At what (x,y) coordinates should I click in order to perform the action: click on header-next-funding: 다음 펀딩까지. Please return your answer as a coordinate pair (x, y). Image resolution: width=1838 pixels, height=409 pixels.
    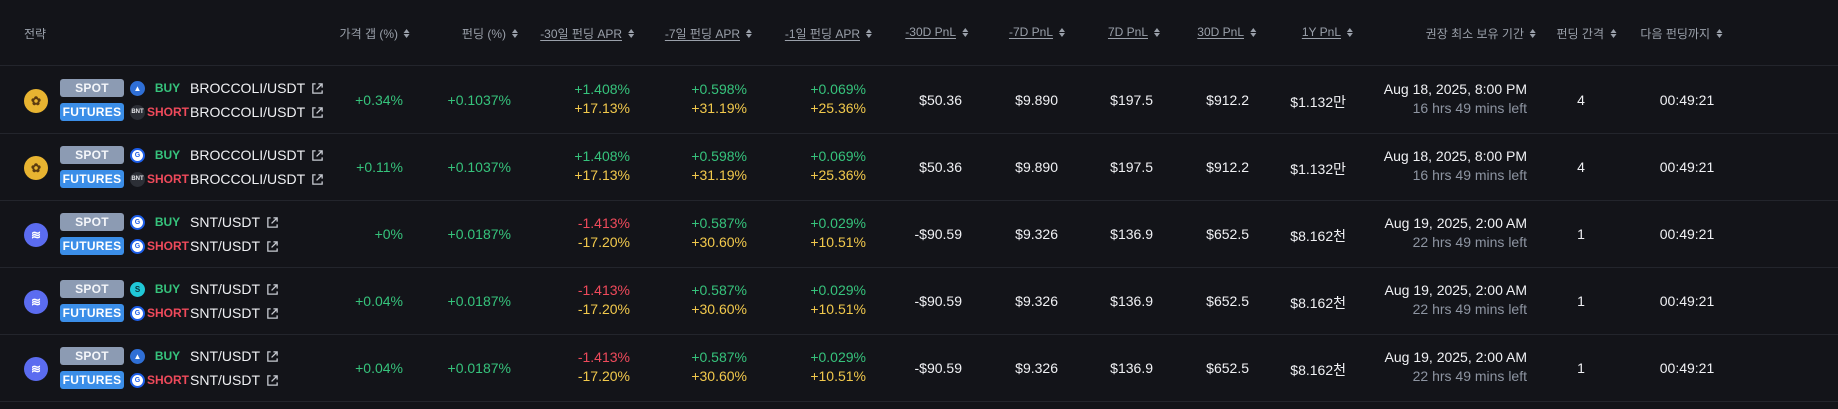
    Looking at the image, I should click on (1681, 33).